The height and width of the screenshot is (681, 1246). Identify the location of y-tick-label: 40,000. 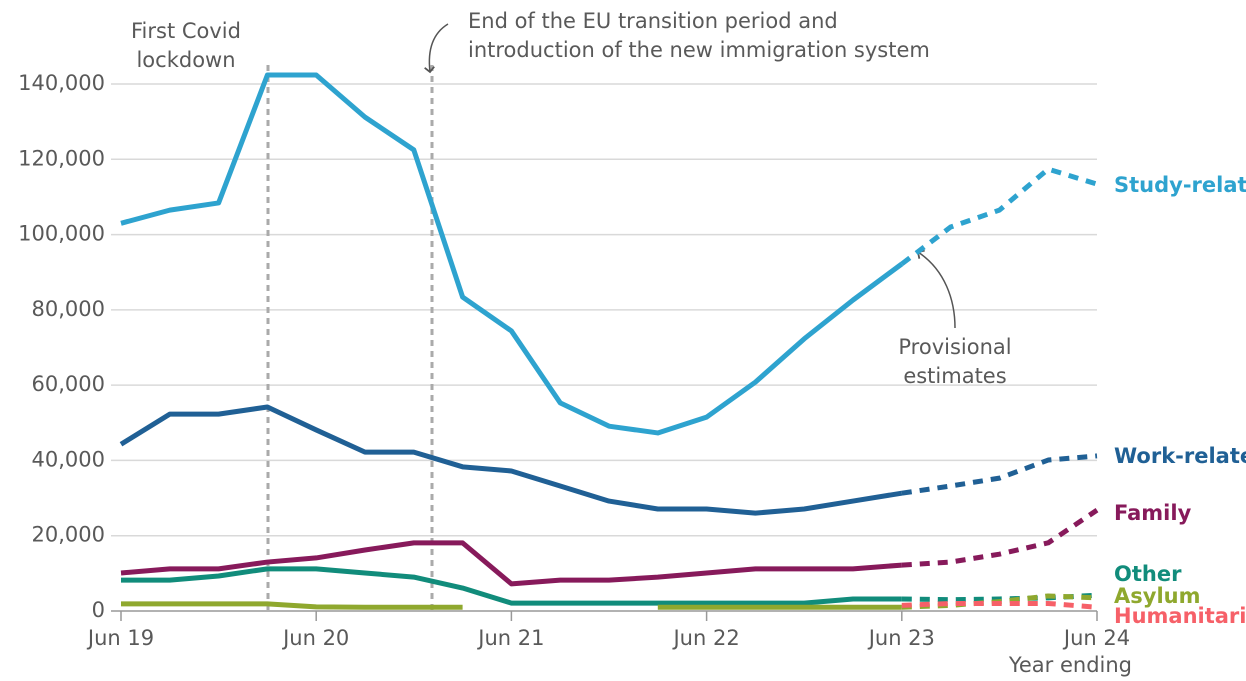
(68, 459).